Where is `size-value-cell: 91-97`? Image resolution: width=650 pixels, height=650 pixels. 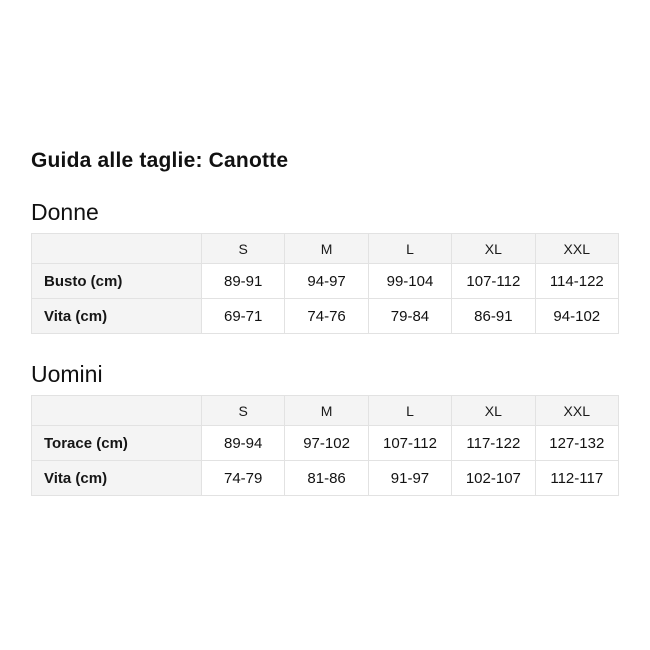 size-value-cell: 91-97 is located at coordinates (410, 478).